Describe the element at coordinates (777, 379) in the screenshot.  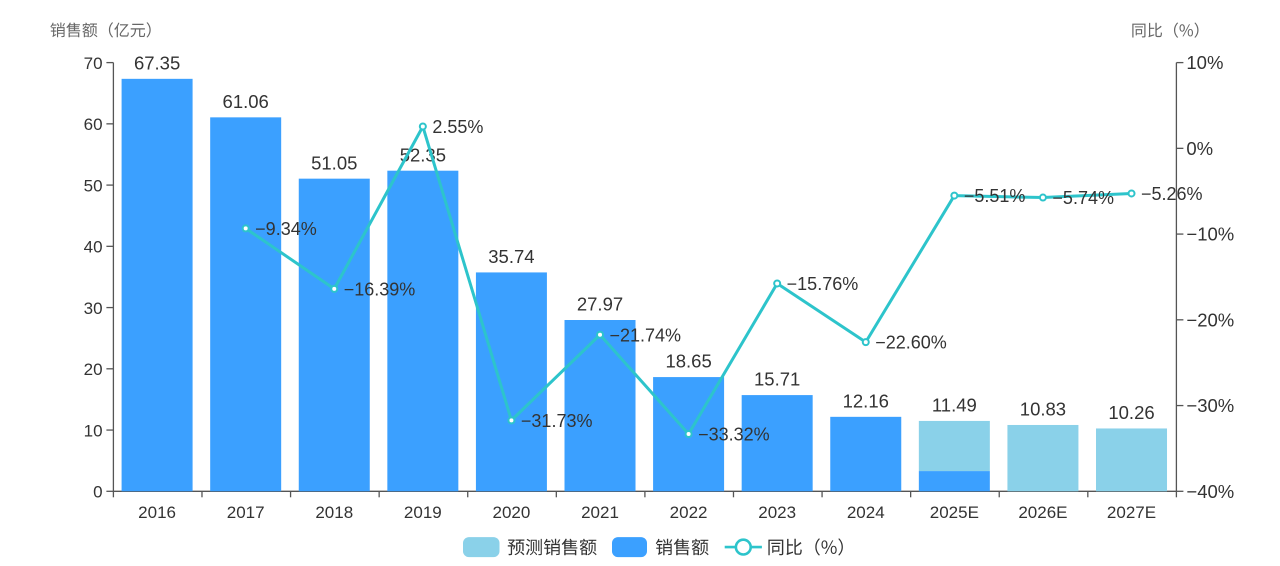
I see `svg-text: 15.71` at that location.